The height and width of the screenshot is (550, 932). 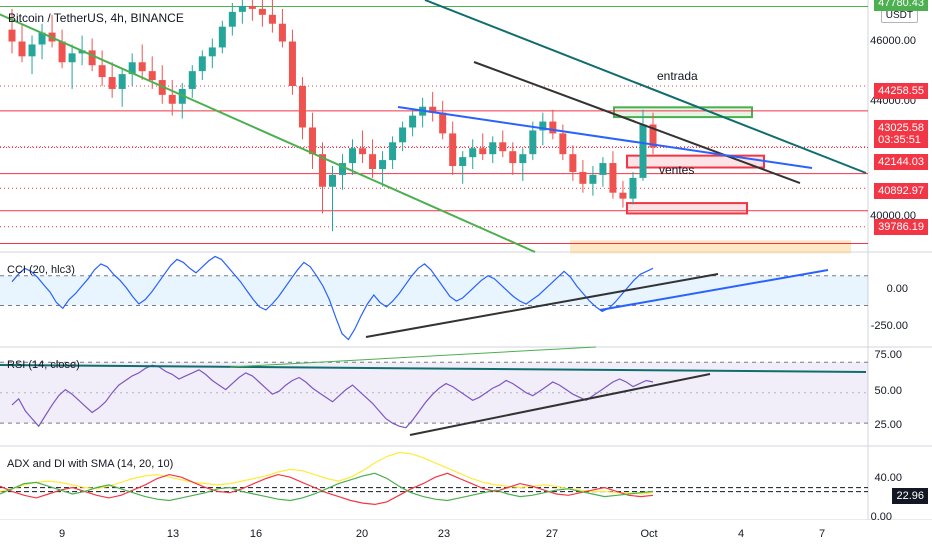 I want to click on price-label-42144: 42144.03, so click(x=901, y=162).